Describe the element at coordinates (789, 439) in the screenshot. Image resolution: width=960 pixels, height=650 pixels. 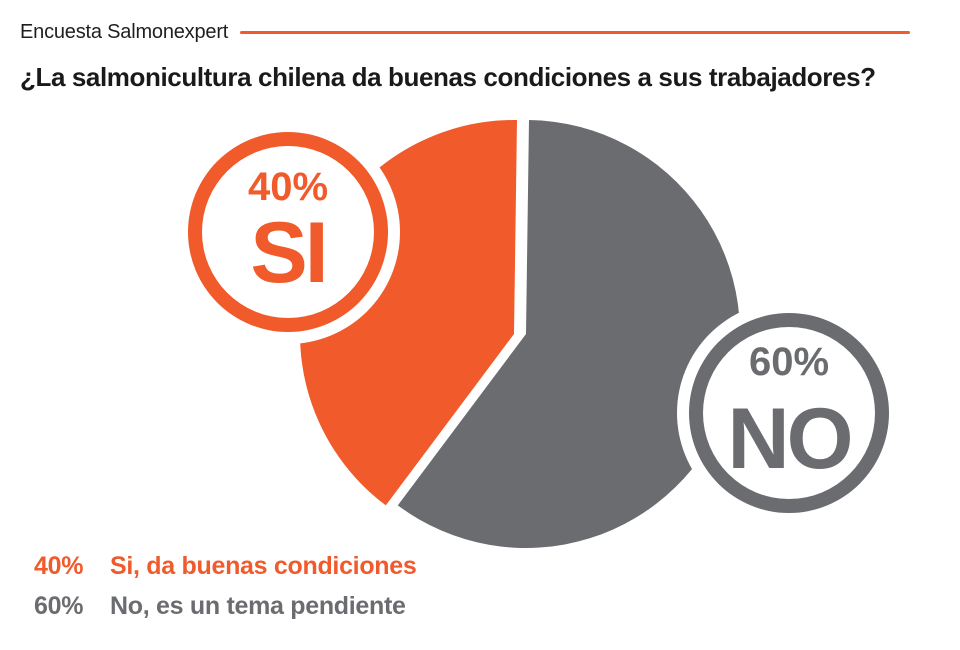
I see `badge-label: NO` at that location.